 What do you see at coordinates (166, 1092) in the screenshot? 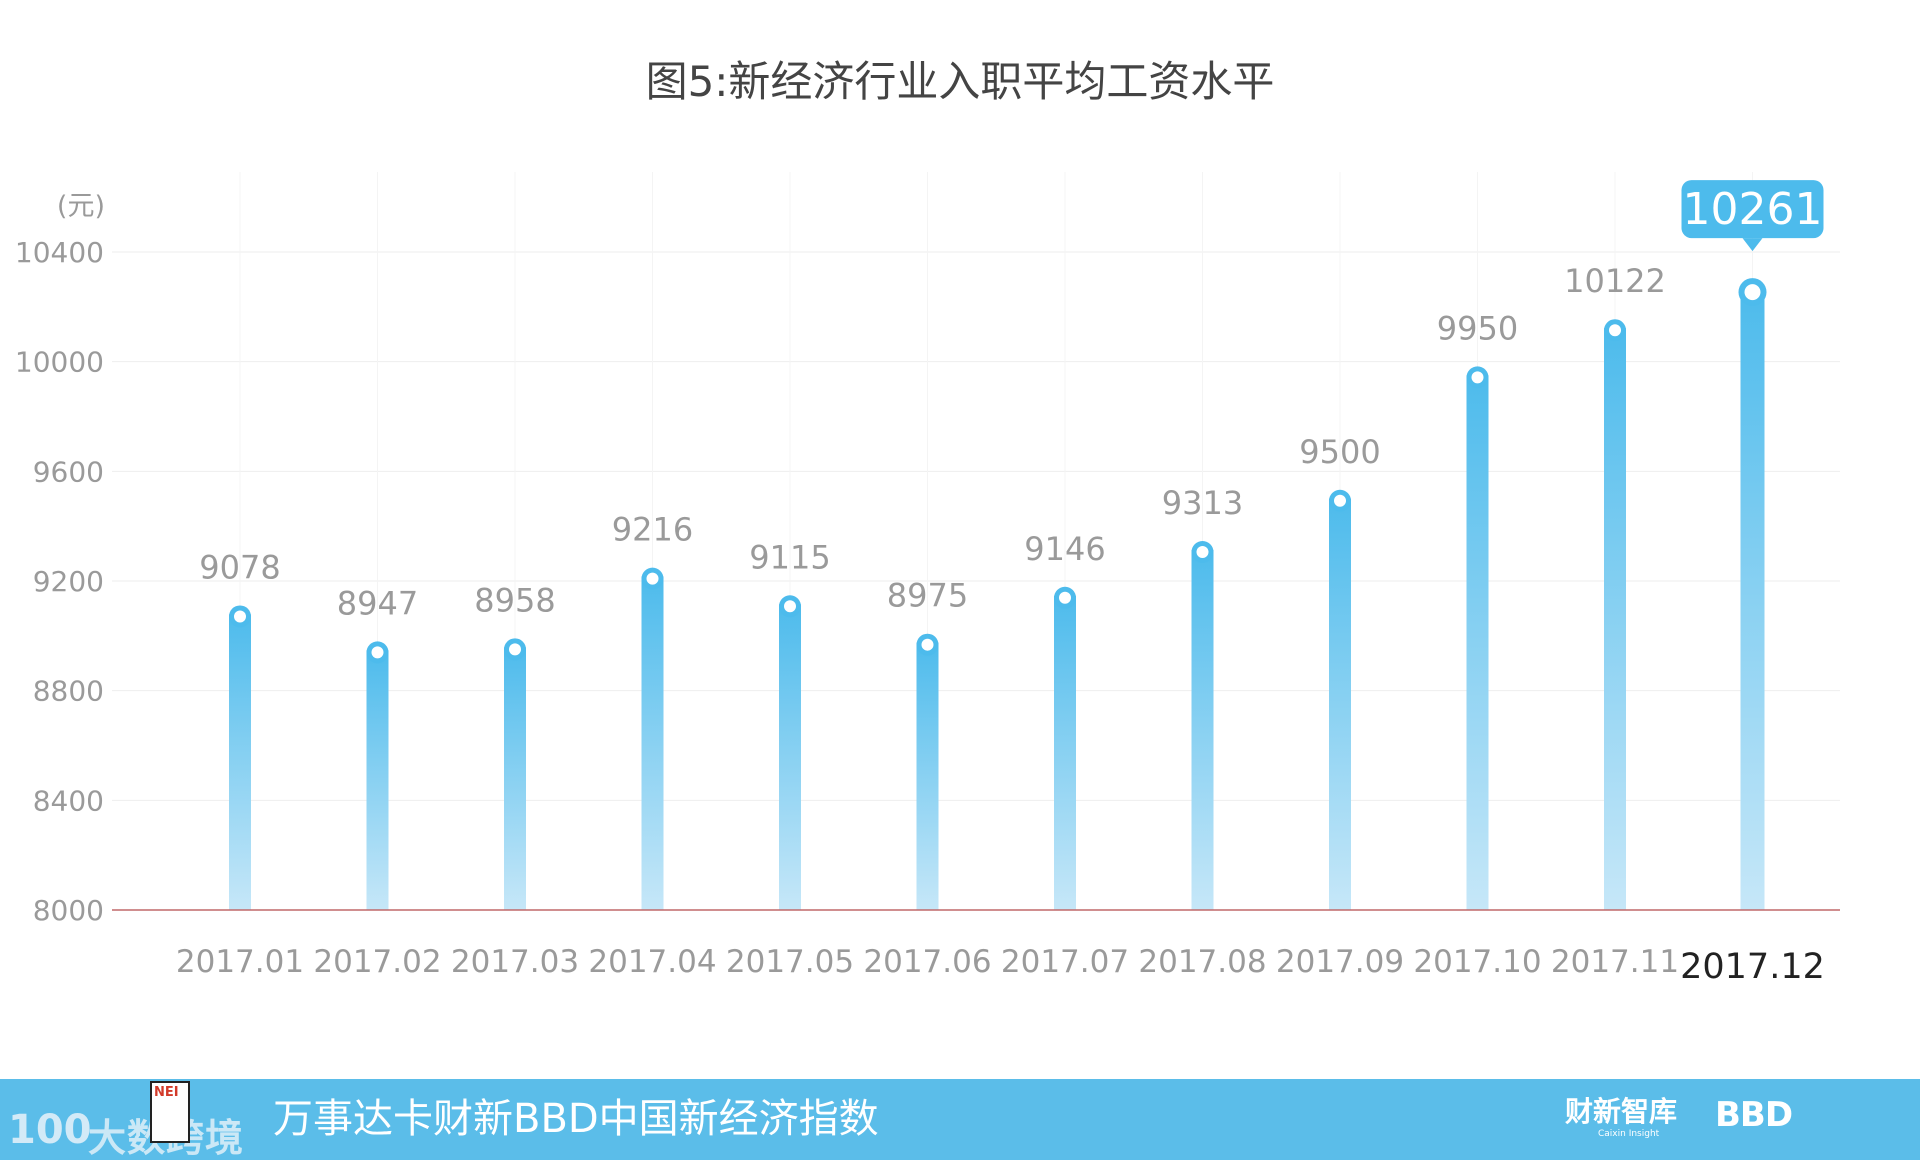
I see `nei-badge-text: NEI` at bounding box center [166, 1092].